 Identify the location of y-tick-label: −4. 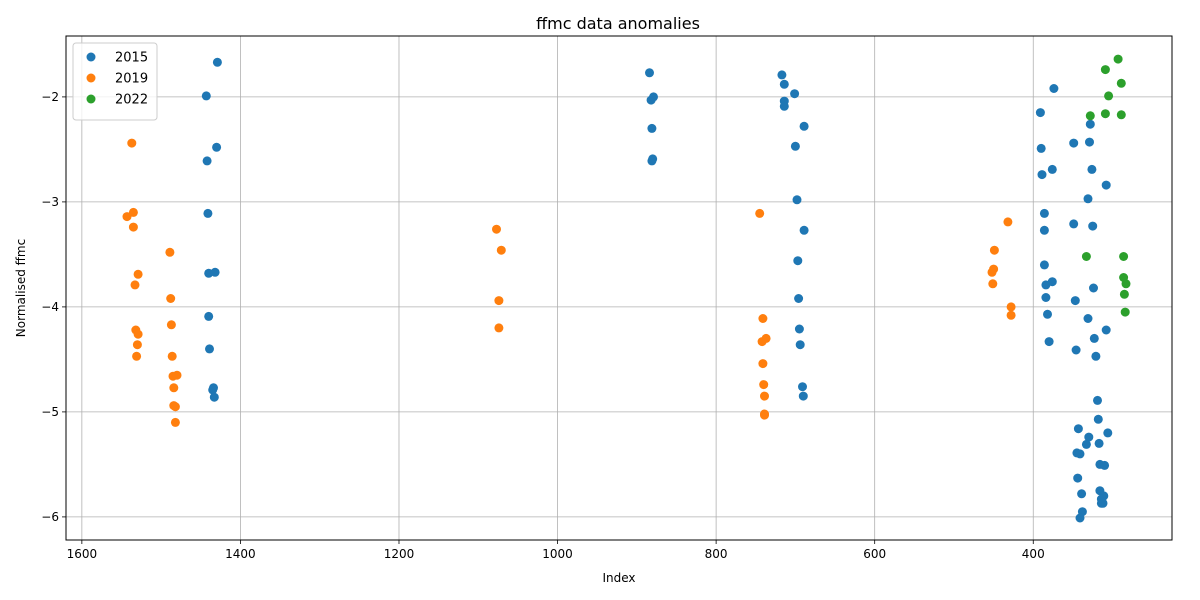
(50, 307).